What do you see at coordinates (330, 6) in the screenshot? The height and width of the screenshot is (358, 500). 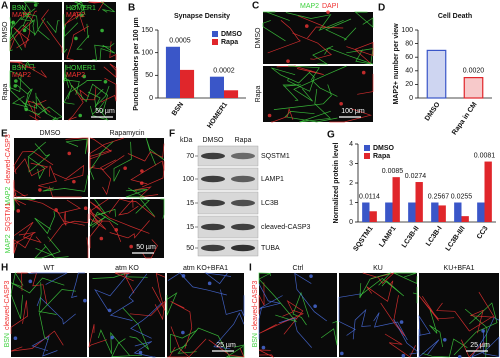 I see `stain-label: DAPI` at bounding box center [330, 6].